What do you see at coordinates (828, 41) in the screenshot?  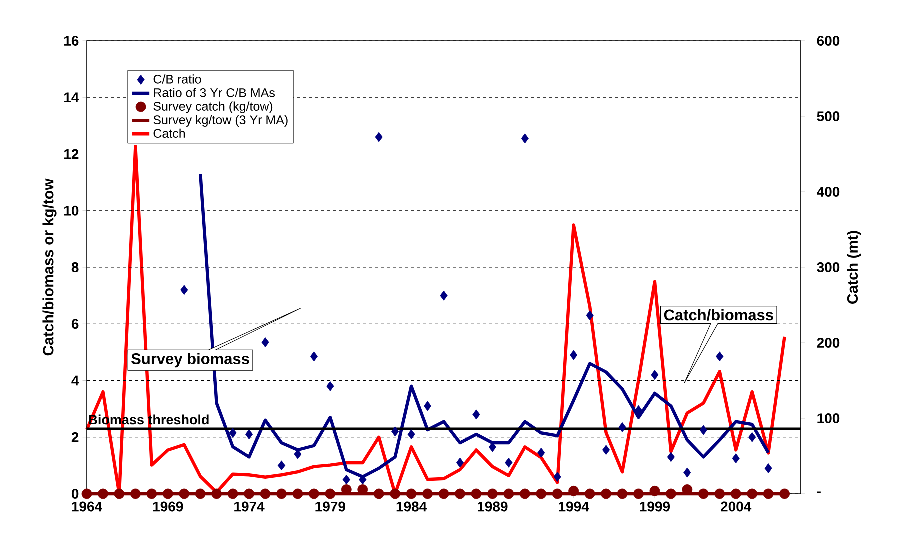 I see `y2-tick-label: 600` at bounding box center [828, 41].